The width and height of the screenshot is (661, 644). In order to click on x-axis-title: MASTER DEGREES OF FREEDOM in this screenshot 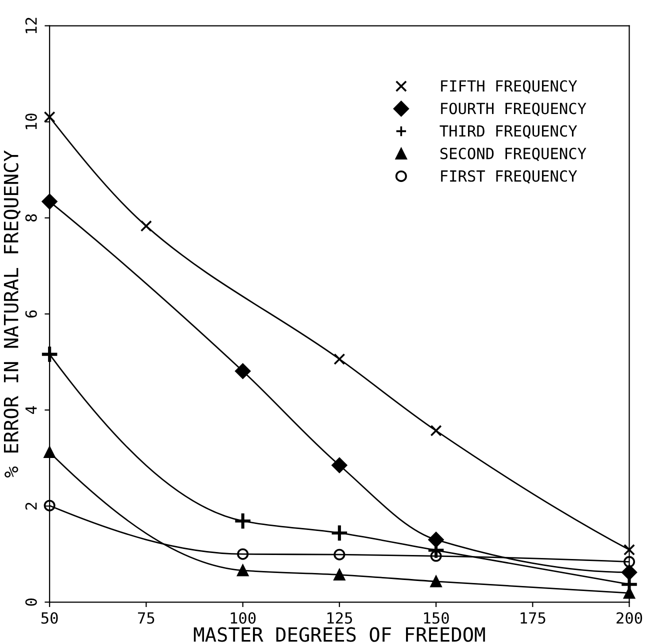, I will do `click(339, 634)`.